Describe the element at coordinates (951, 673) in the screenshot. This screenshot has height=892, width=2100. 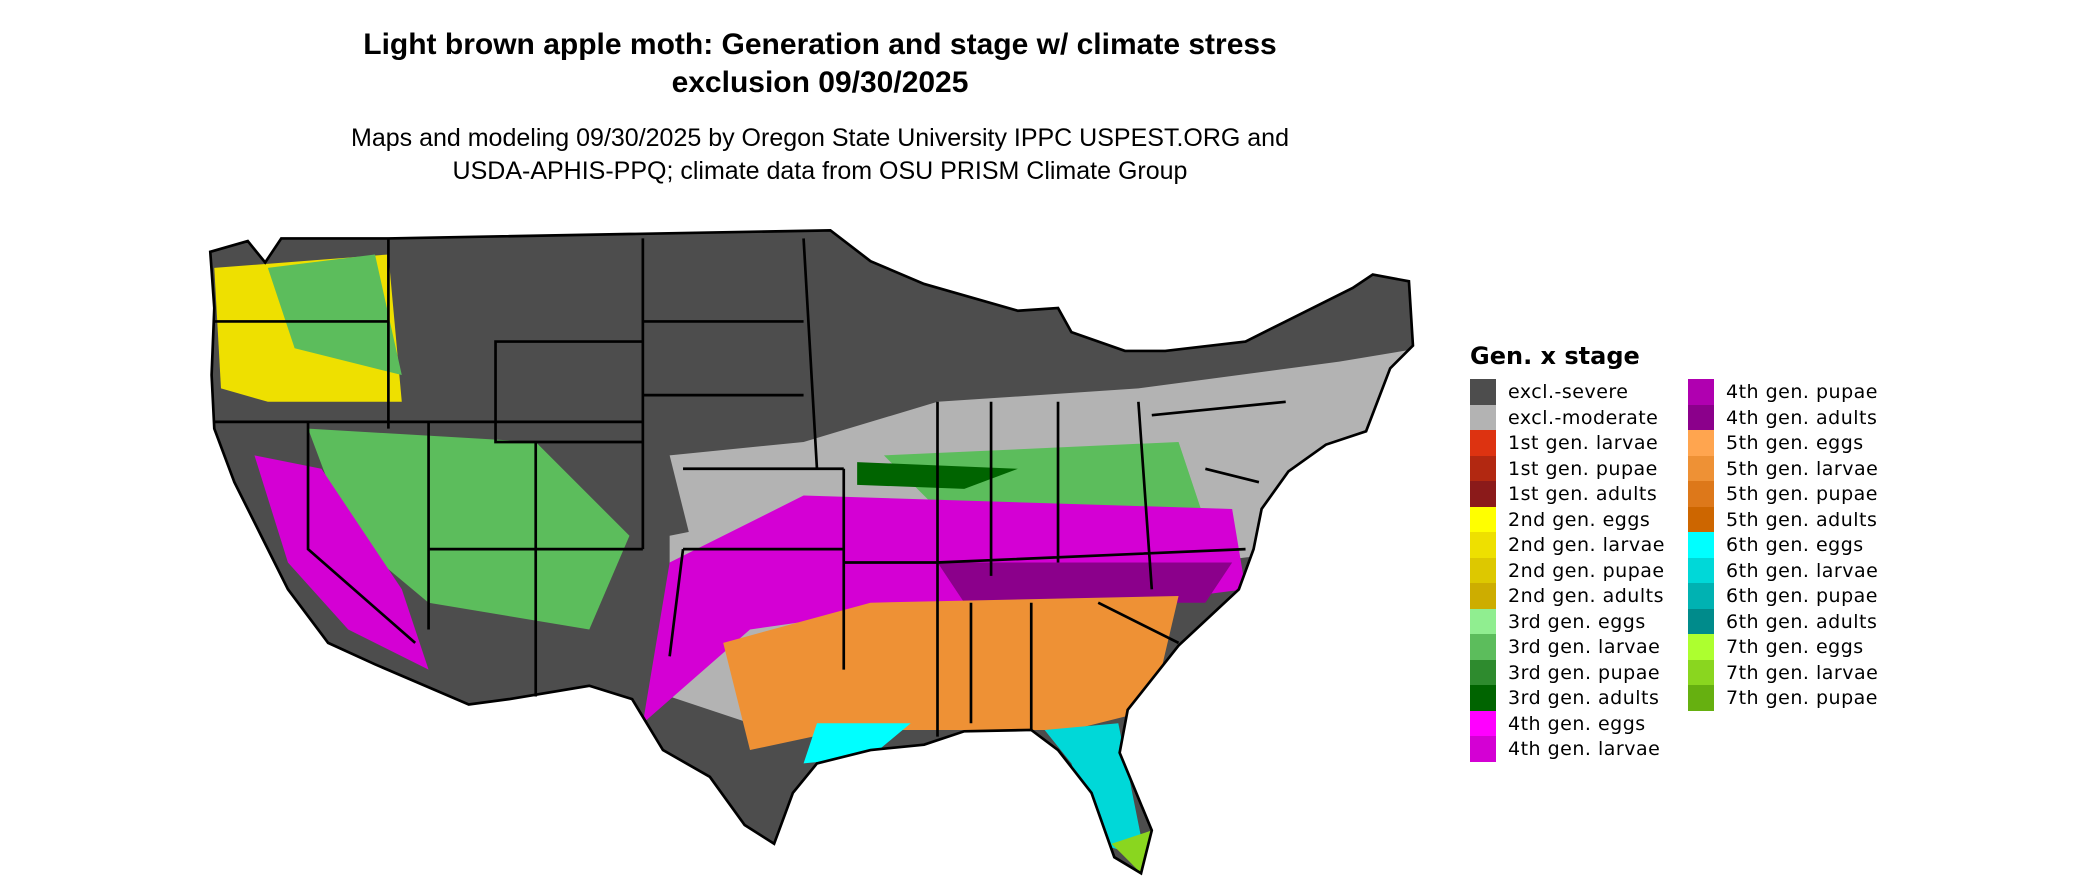
I see `region-5th-gen` at that location.